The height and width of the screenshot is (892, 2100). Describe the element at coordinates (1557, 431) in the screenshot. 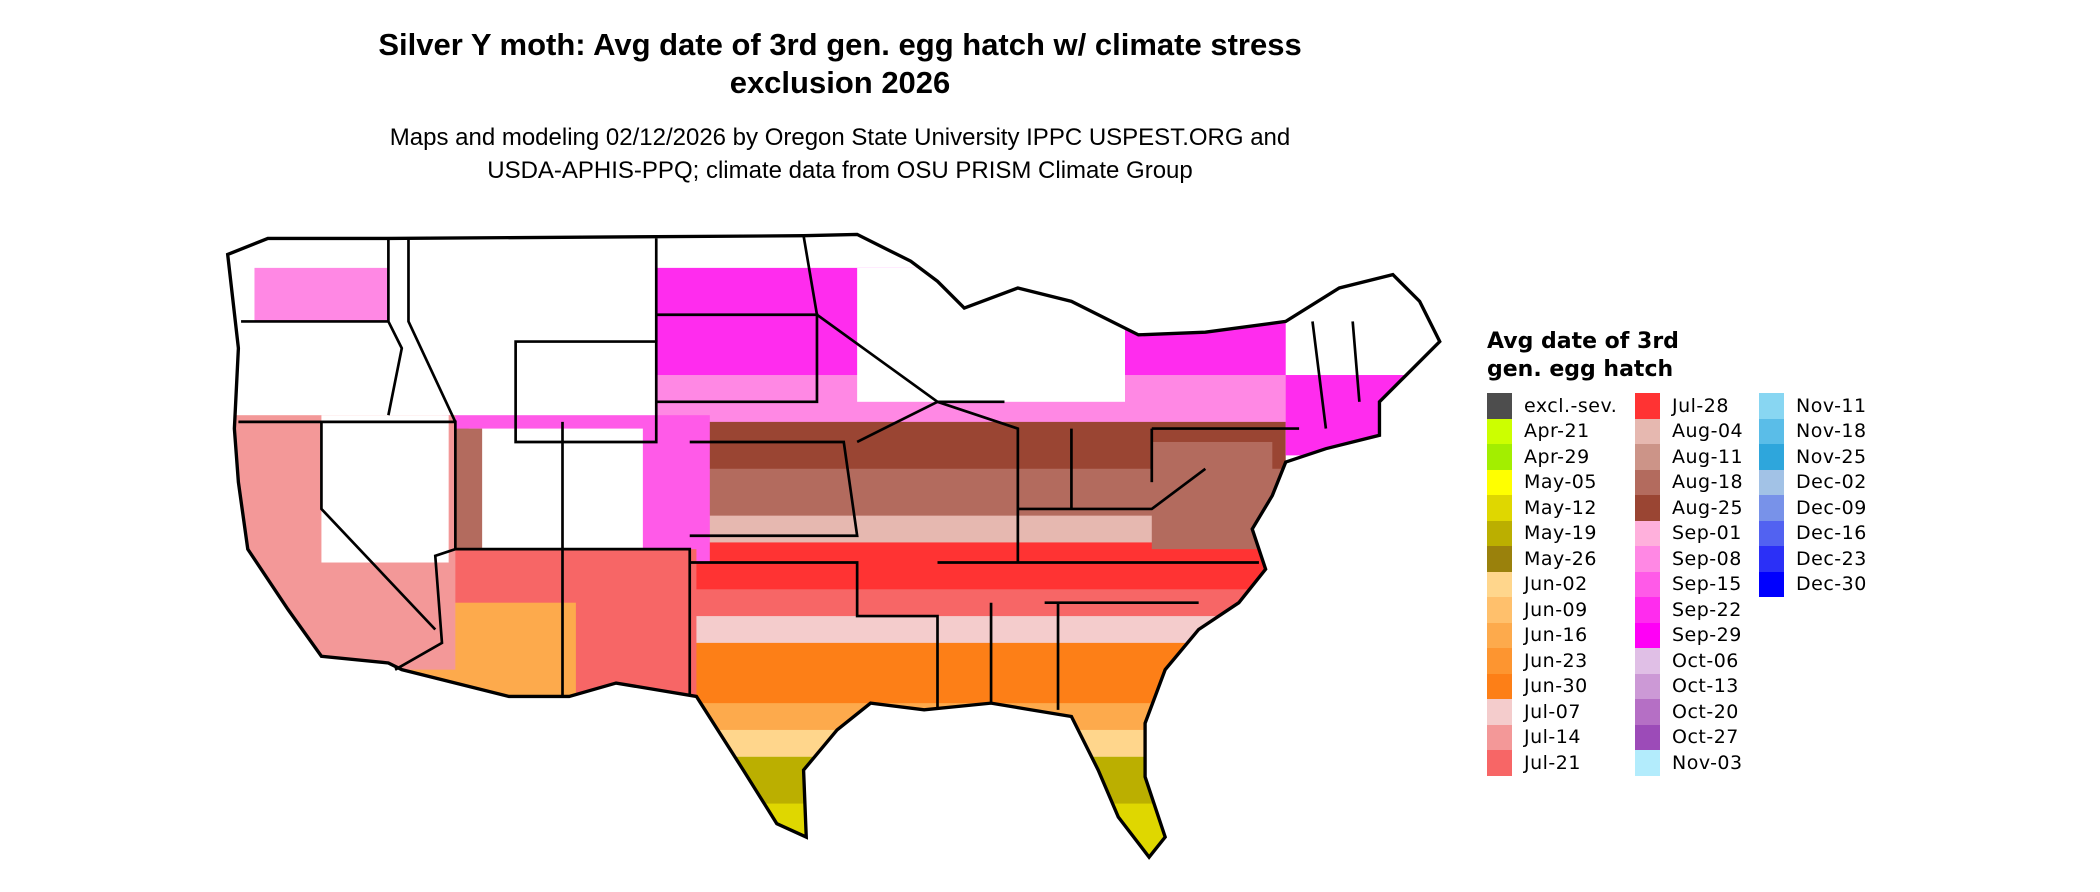

I see `legend-label: Apr-21` at that location.